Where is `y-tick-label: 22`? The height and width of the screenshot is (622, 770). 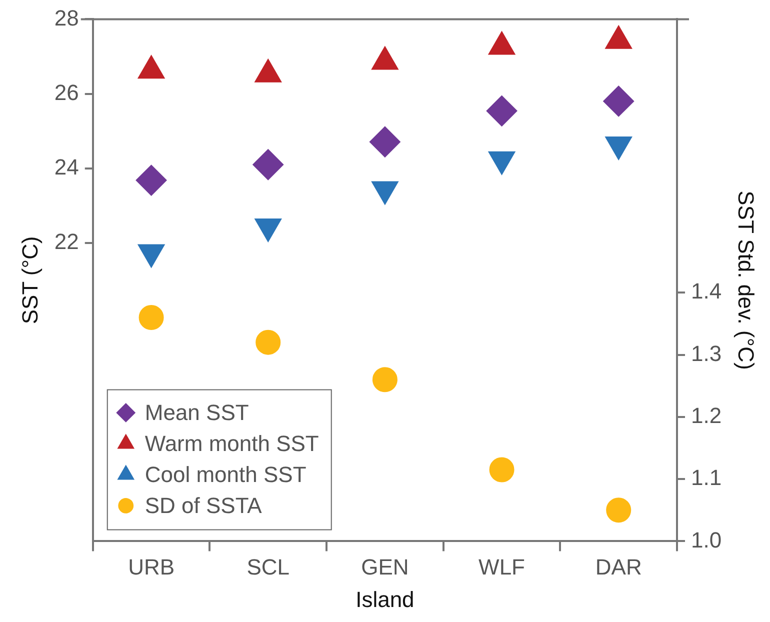 y-tick-label: 22 is located at coordinates (66, 241).